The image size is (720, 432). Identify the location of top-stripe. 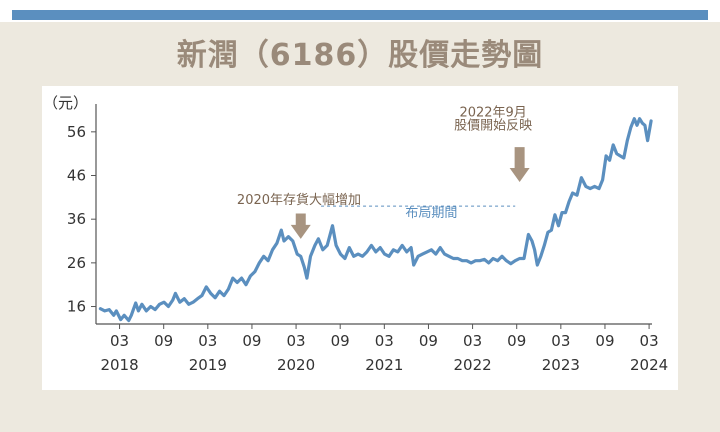
(360, 15).